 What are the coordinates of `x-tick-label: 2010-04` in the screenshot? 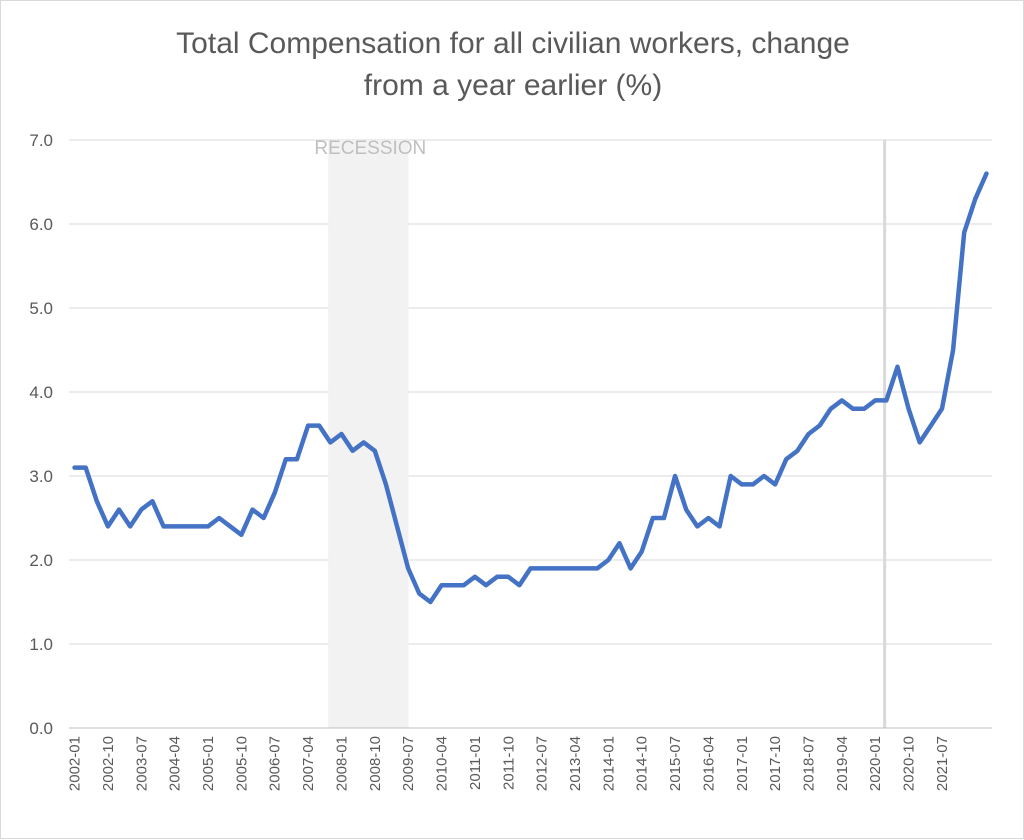 It's located at (442, 763).